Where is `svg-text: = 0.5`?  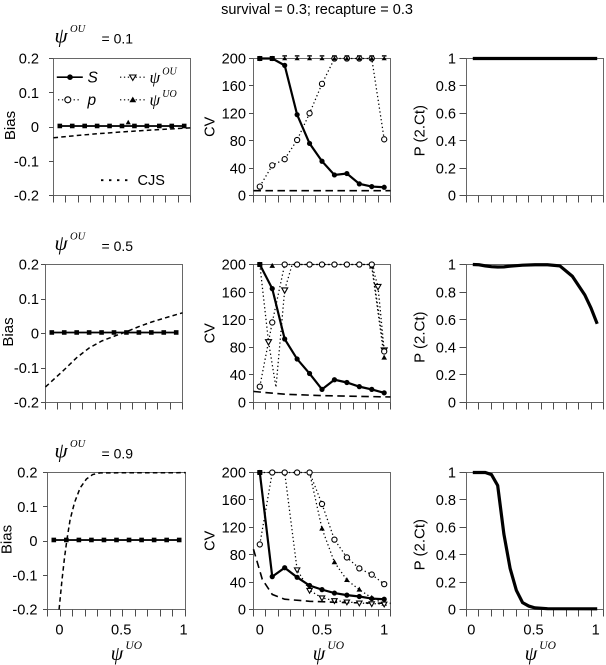
svg-text: = 0.5 is located at coordinates (118, 246).